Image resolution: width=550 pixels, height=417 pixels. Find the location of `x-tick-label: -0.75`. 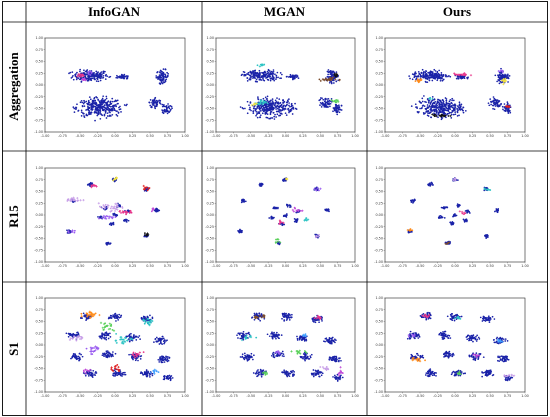

x-tick-label: -0.75 is located at coordinates (62, 136).